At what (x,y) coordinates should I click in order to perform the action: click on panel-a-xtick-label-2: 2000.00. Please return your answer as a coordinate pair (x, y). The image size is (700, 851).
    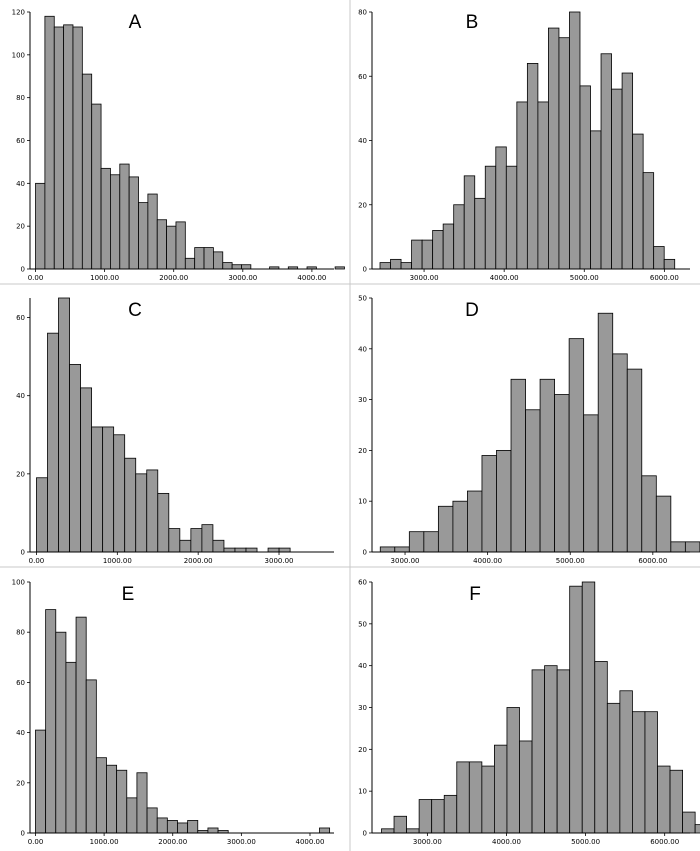
    Looking at the image, I should click on (173, 278).